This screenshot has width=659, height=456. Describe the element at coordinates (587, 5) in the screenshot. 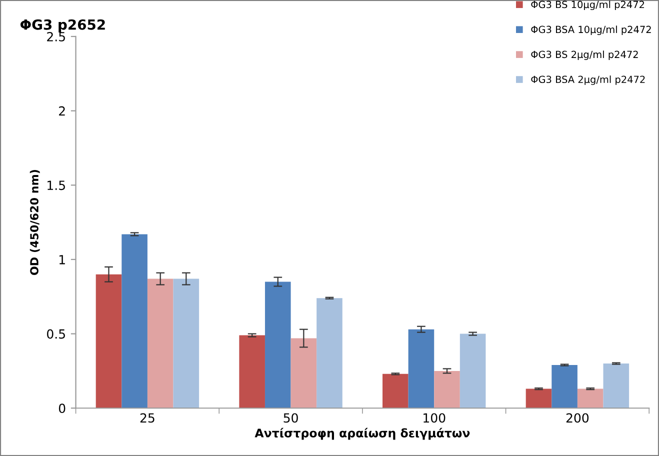

I see `legend-label: ΦG3 BS 10μg/ml p2472` at that location.